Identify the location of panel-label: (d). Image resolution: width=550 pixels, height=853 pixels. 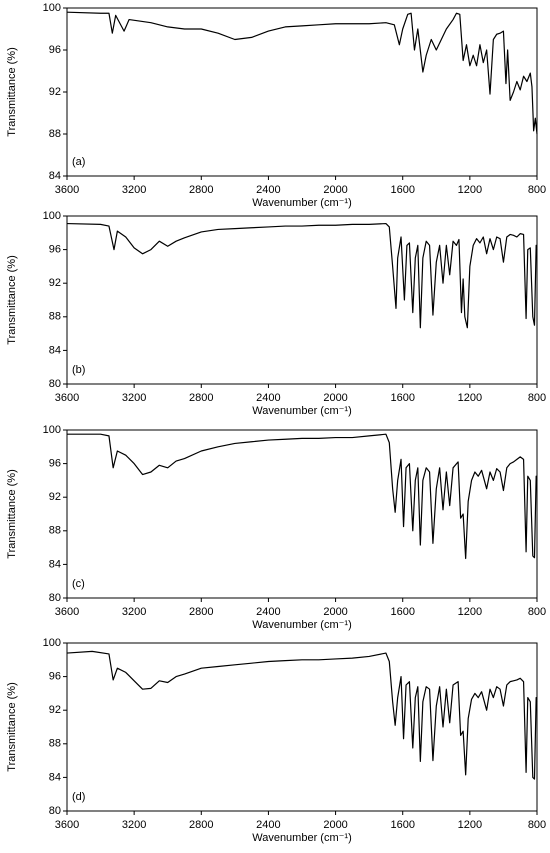
(78, 797).